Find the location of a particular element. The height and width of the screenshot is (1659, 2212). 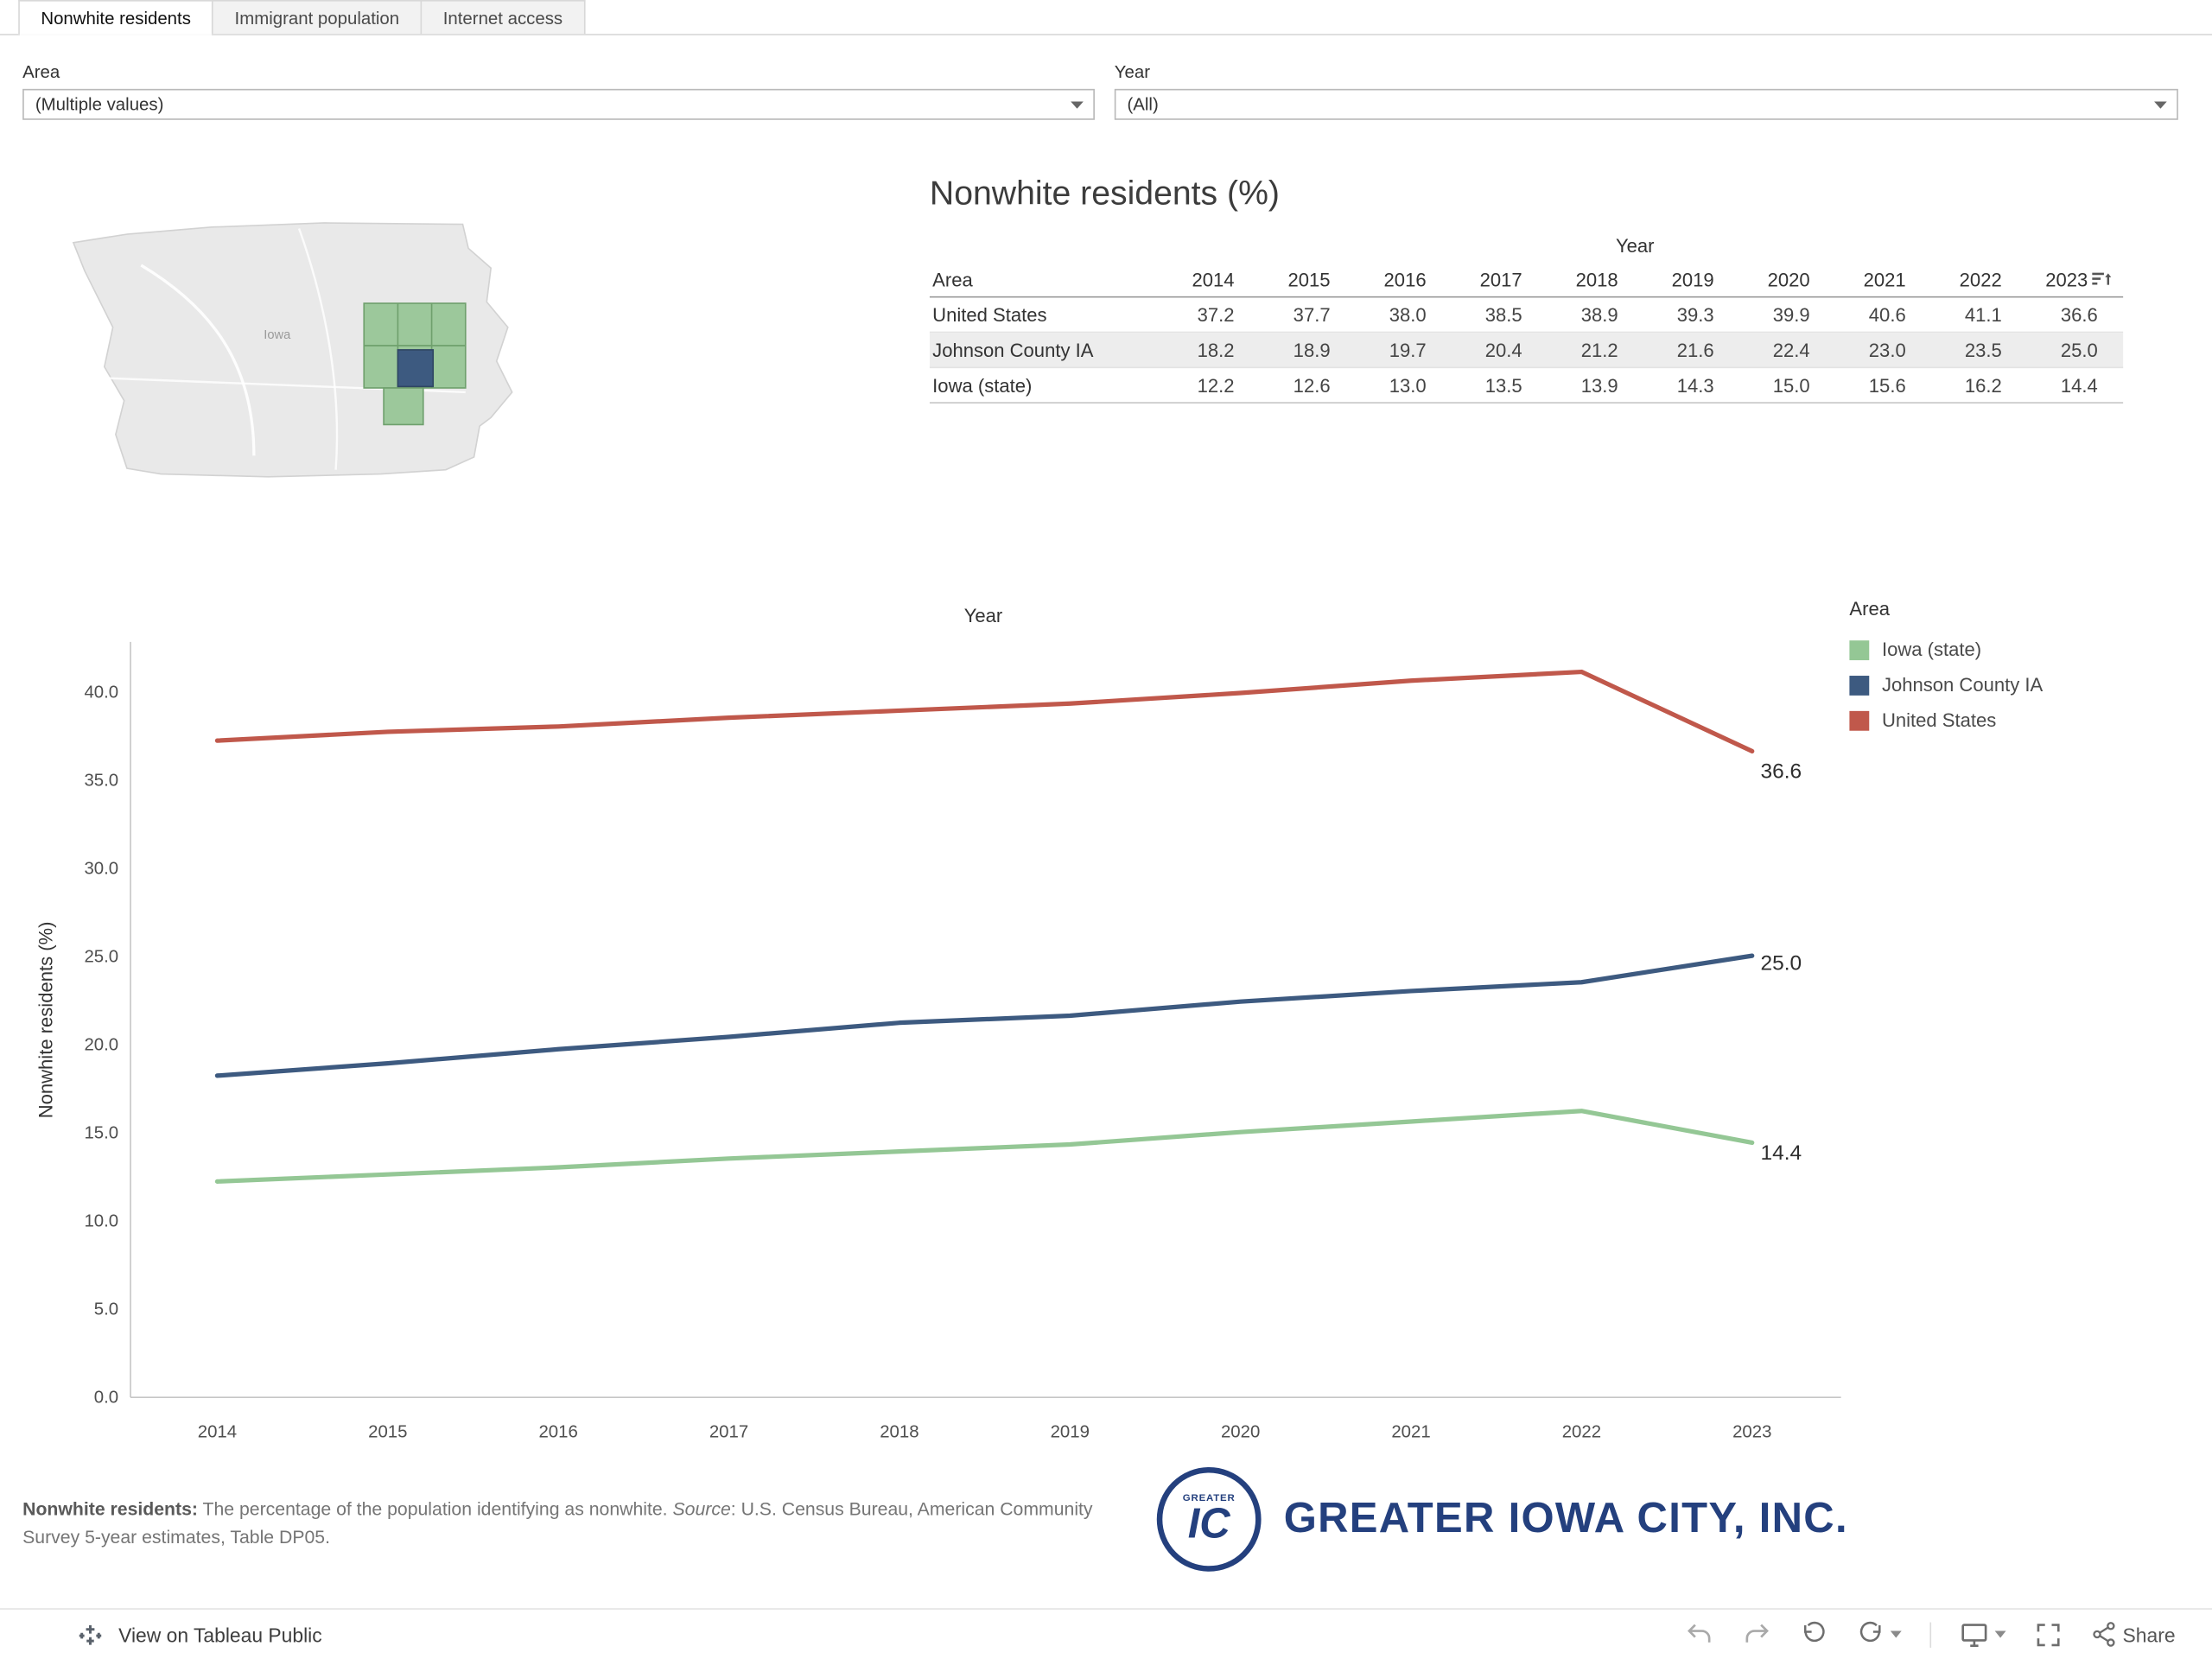

table-cell: 12.2 is located at coordinates (1216, 385).